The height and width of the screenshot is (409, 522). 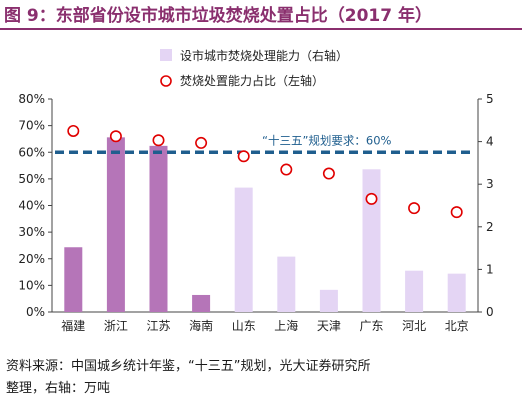 What do you see at coordinates (31, 206) in the screenshot?
I see `left-tick-label: 40%` at bounding box center [31, 206].